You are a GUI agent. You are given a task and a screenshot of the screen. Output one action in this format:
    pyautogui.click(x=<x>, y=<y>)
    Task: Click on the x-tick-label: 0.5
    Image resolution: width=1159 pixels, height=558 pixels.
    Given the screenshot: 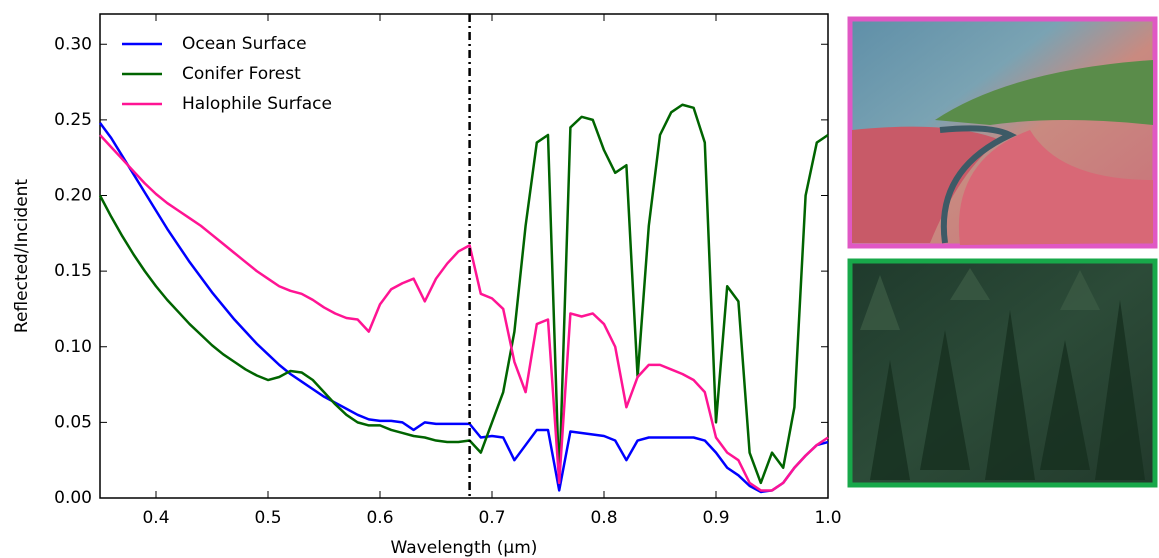 What is the action you would take?
    pyautogui.click(x=267, y=518)
    